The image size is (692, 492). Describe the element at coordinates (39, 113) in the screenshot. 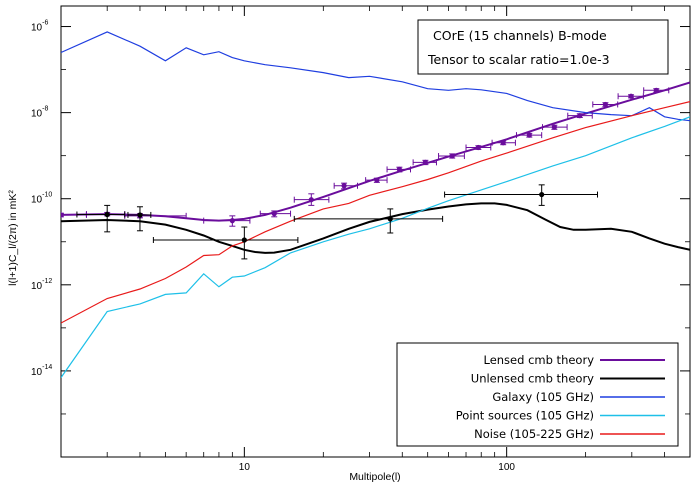

I see `y-tick-label: 10⁻⁸` at that location.